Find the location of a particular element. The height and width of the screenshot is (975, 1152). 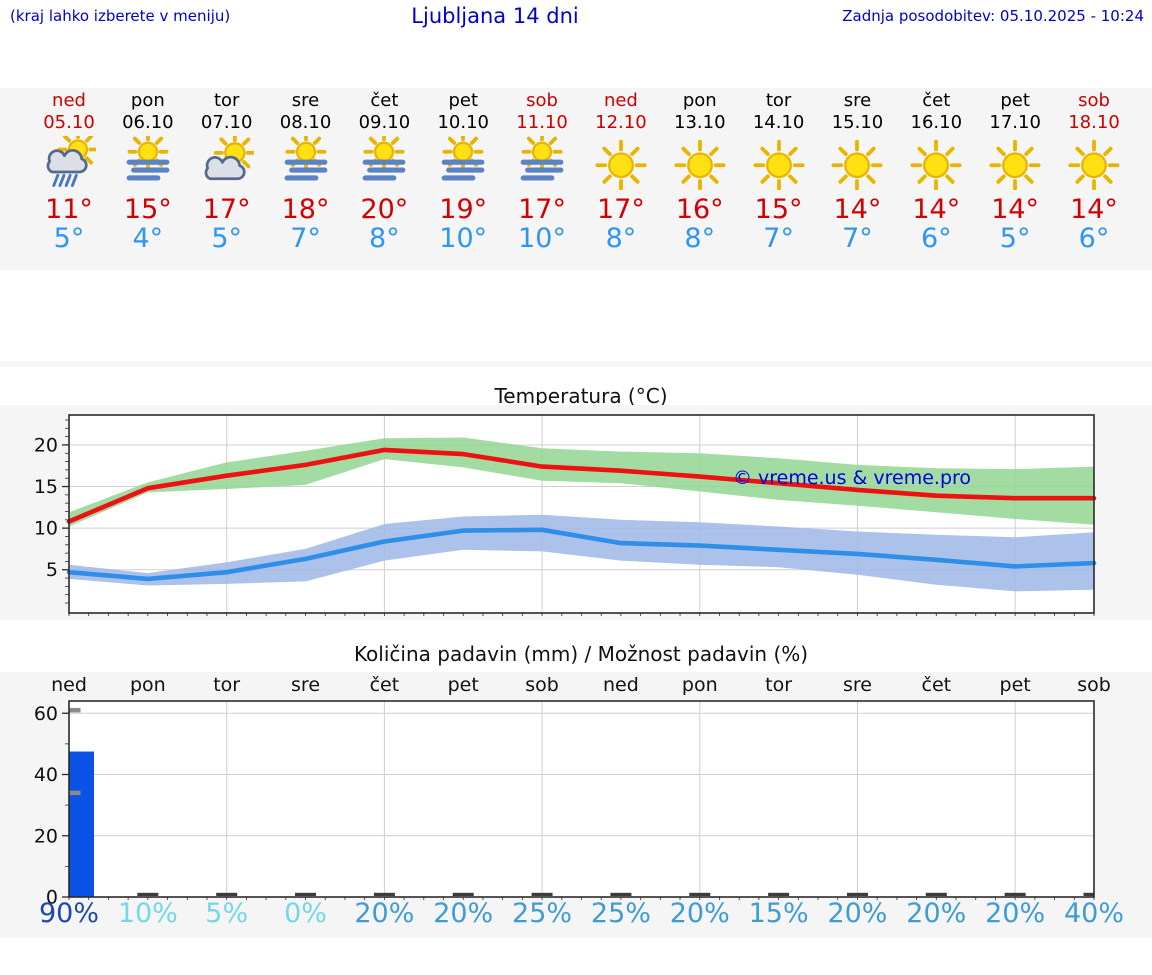

forecast-day-13: sob 18.10 14° 6° is located at coordinates (1094, 171).